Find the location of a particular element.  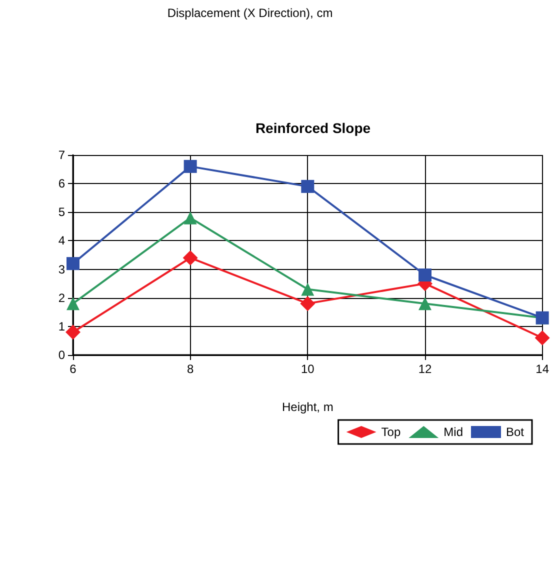

legend-label: Top is located at coordinates (391, 432).